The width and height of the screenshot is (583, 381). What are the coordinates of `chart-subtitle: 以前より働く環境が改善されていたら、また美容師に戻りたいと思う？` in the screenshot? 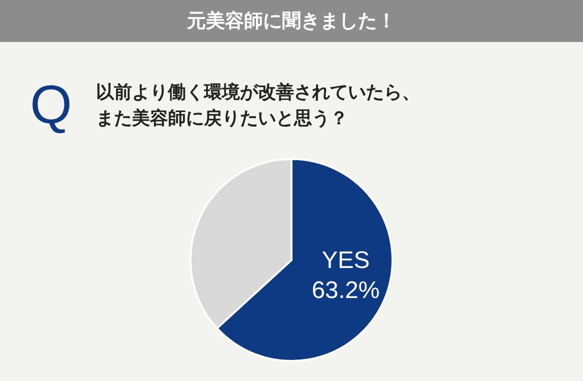 It's located at (258, 106).